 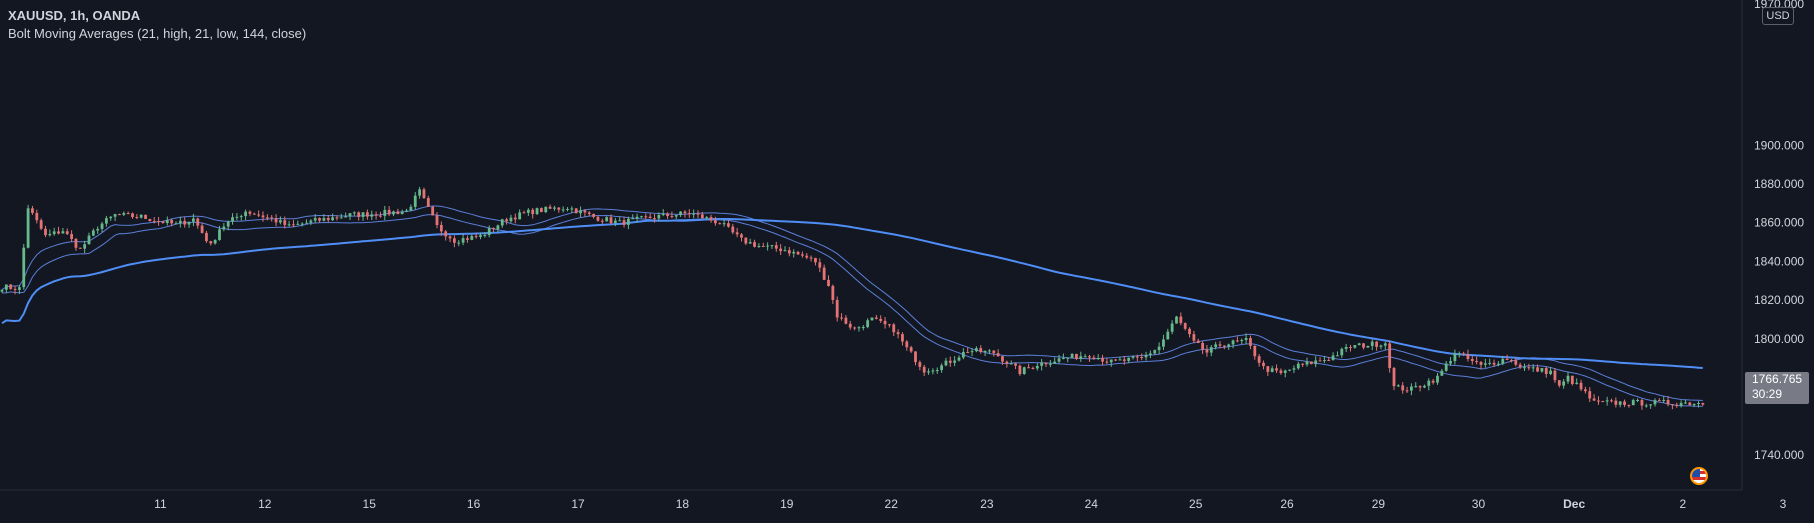 I want to click on currency-badge: USD, so click(x=1778, y=16).